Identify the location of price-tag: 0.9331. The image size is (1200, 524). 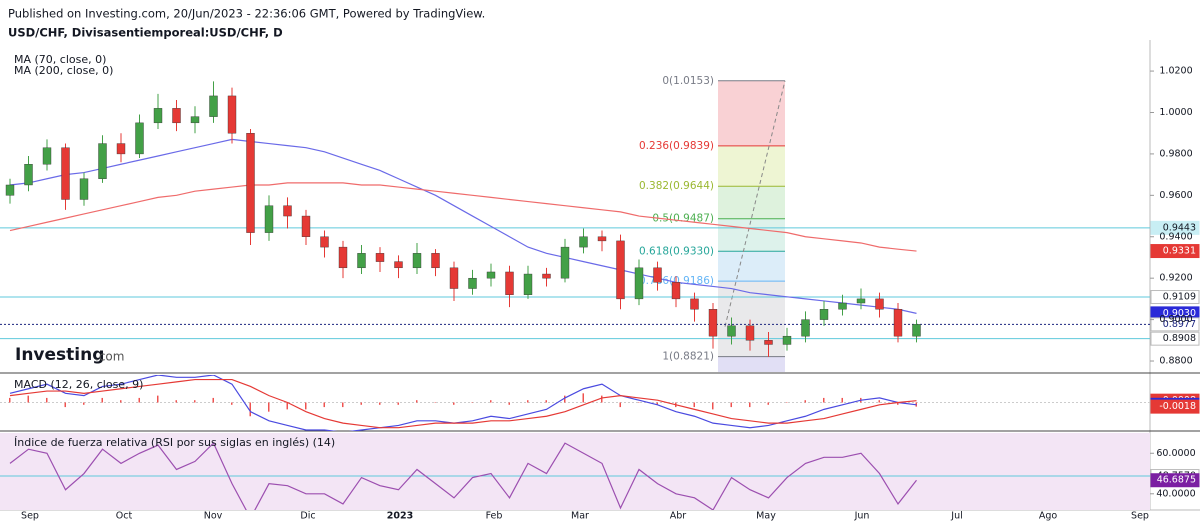
(1179, 251).